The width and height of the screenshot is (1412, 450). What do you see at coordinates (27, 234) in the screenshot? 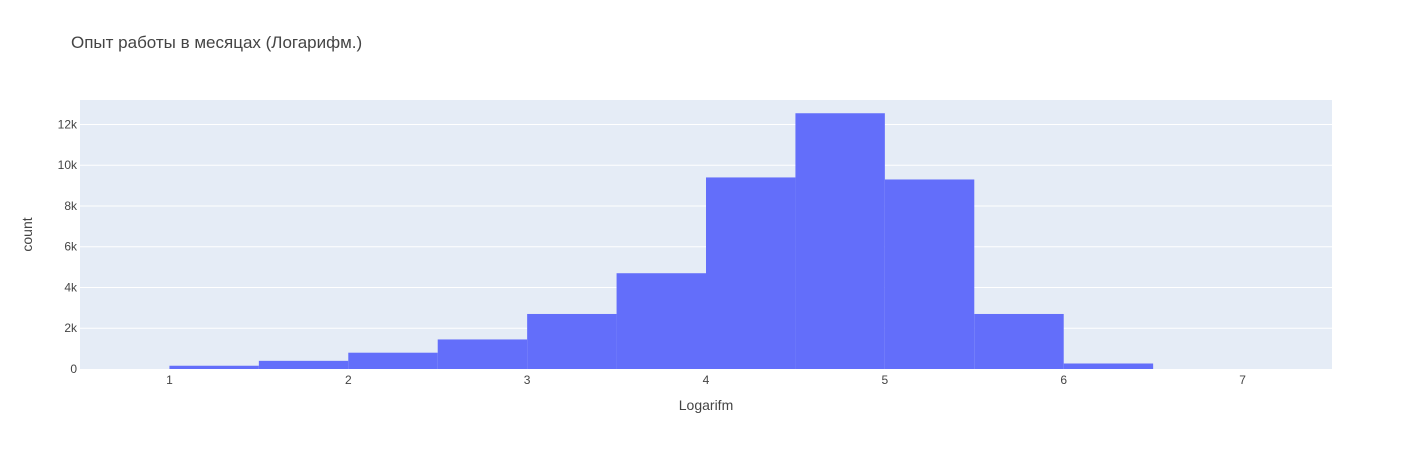
I see `y-axis-title: count` at bounding box center [27, 234].